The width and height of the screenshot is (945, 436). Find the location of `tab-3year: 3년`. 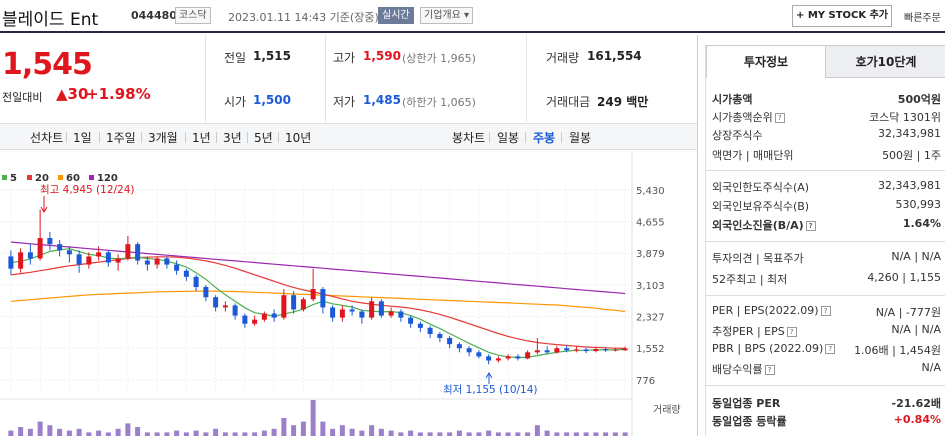

tab-3year: 3년 is located at coordinates (232, 138).